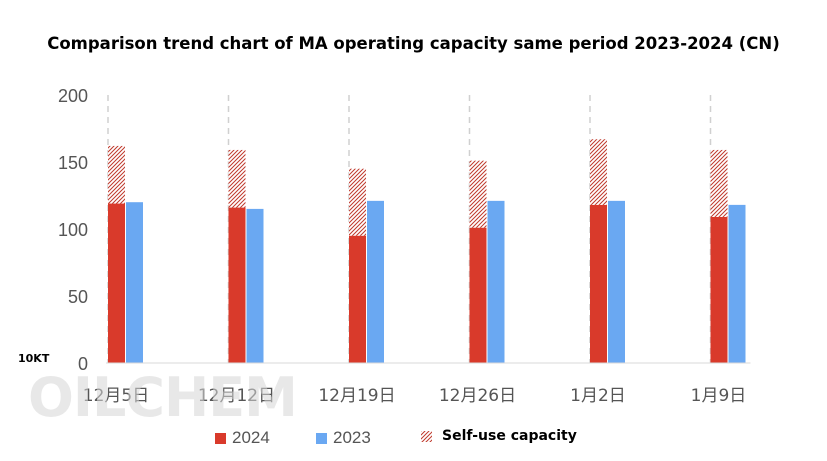 The height and width of the screenshot is (461, 827). Describe the element at coordinates (251, 437) in the screenshot. I see `legend-label-2024: 2024` at that location.